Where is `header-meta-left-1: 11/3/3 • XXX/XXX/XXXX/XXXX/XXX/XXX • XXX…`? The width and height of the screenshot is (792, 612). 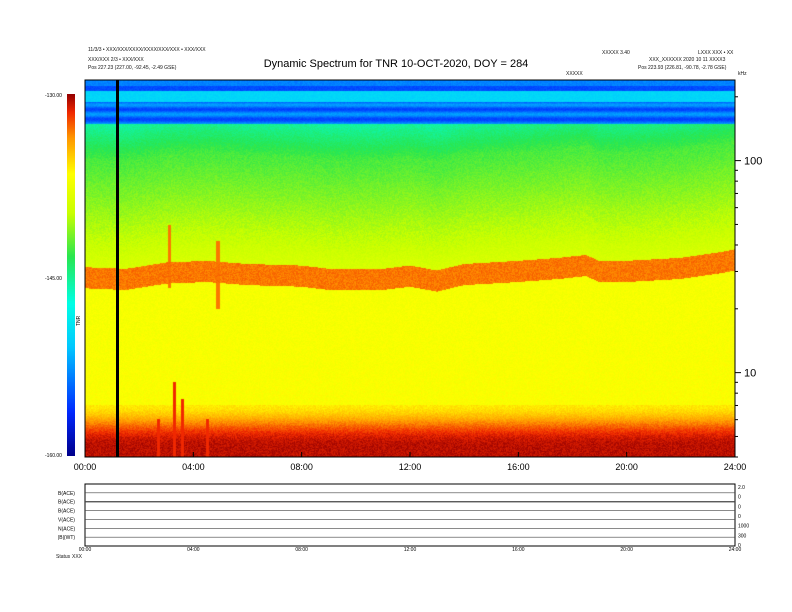 header-meta-left-1: 11/3/3 • XXX/XXX/XXXX/XXXX/XXX/XXX • XXX… is located at coordinates (147, 50).